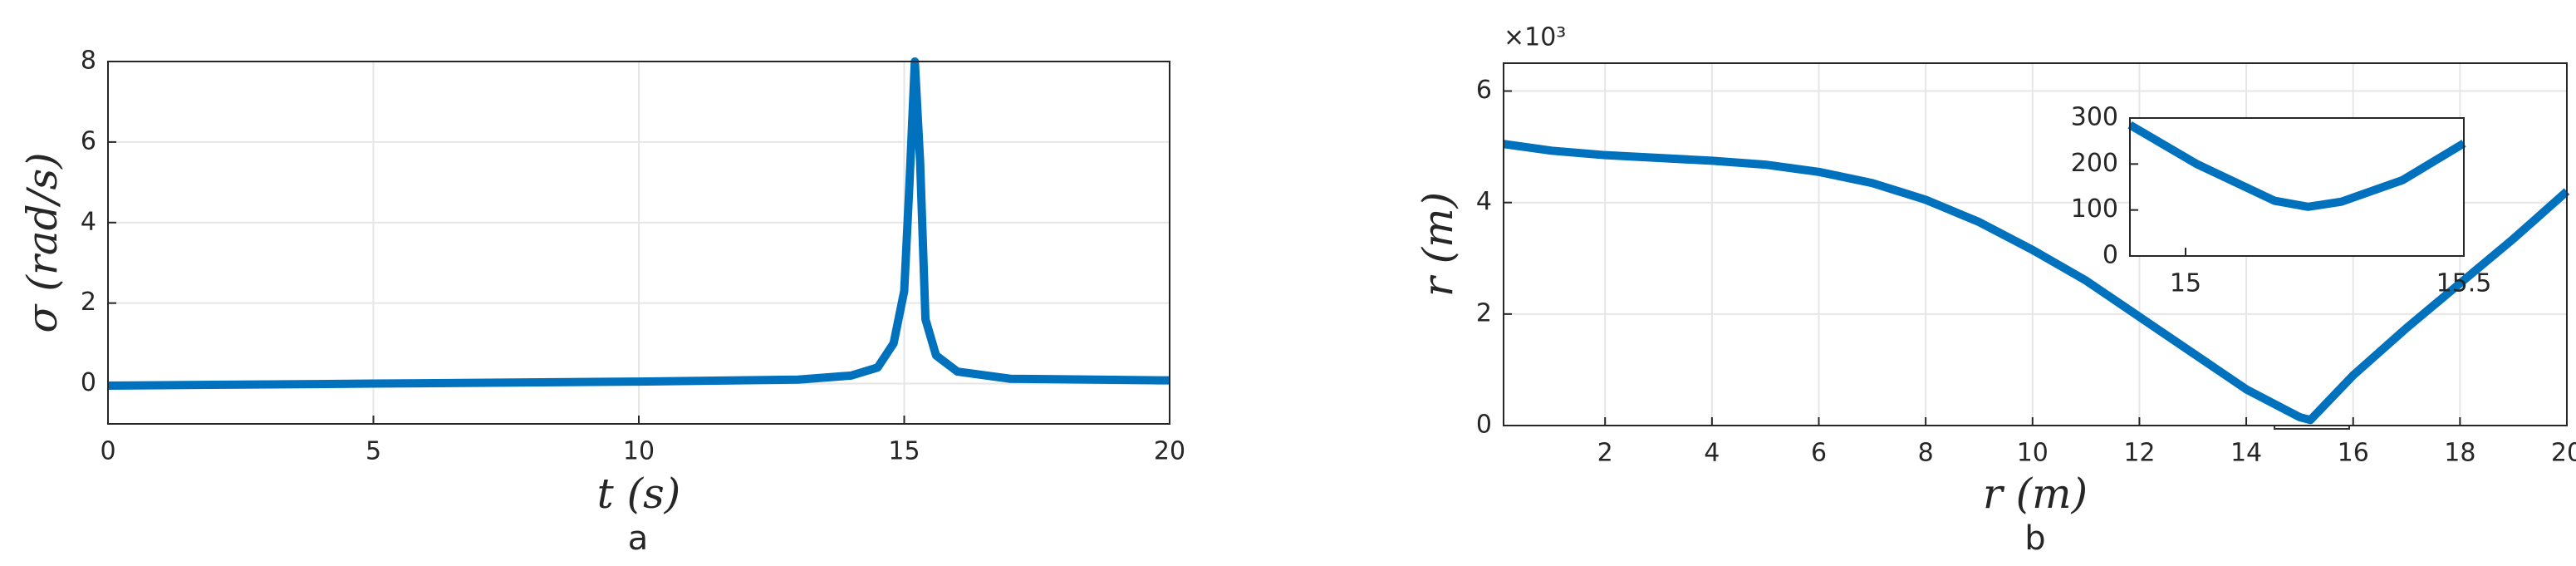 Image resolution: width=2576 pixels, height=566 pixels. I want to click on x-tick-label: 16, so click(2353, 453).